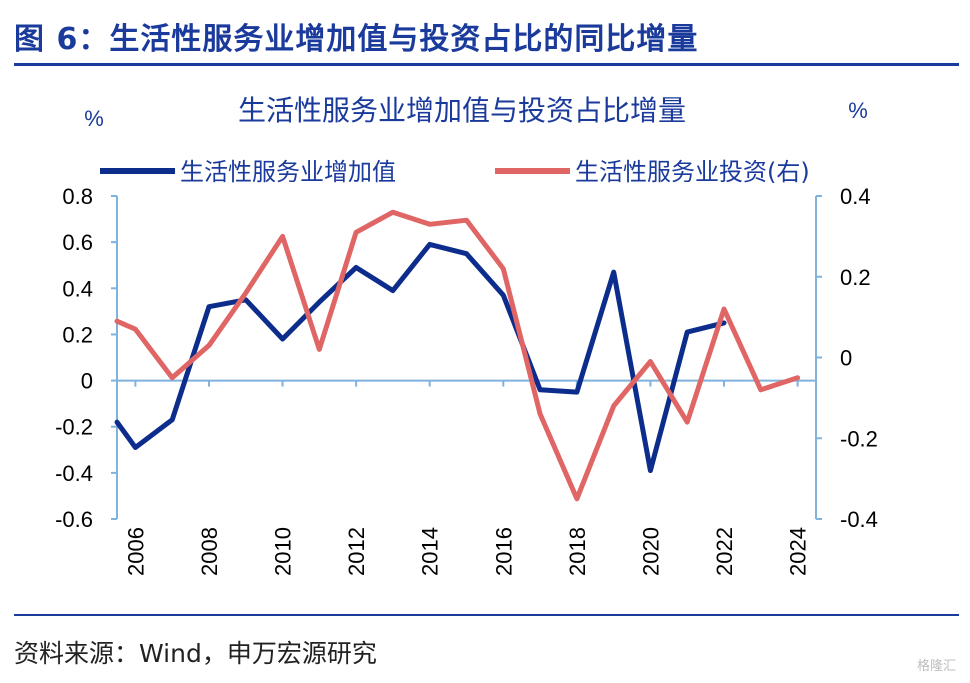 The width and height of the screenshot is (970, 683). I want to click on x-tick-label: 2018, so click(577, 551).